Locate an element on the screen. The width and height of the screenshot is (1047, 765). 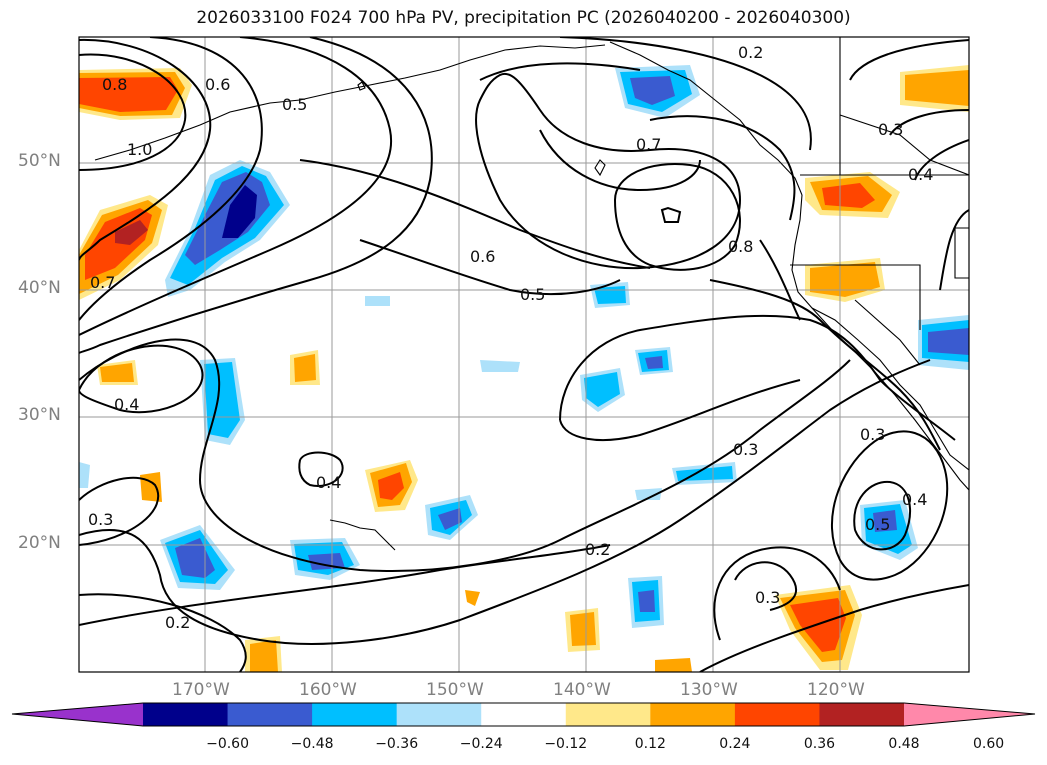
lon-label-140w: 140°W is located at coordinates (582, 690).